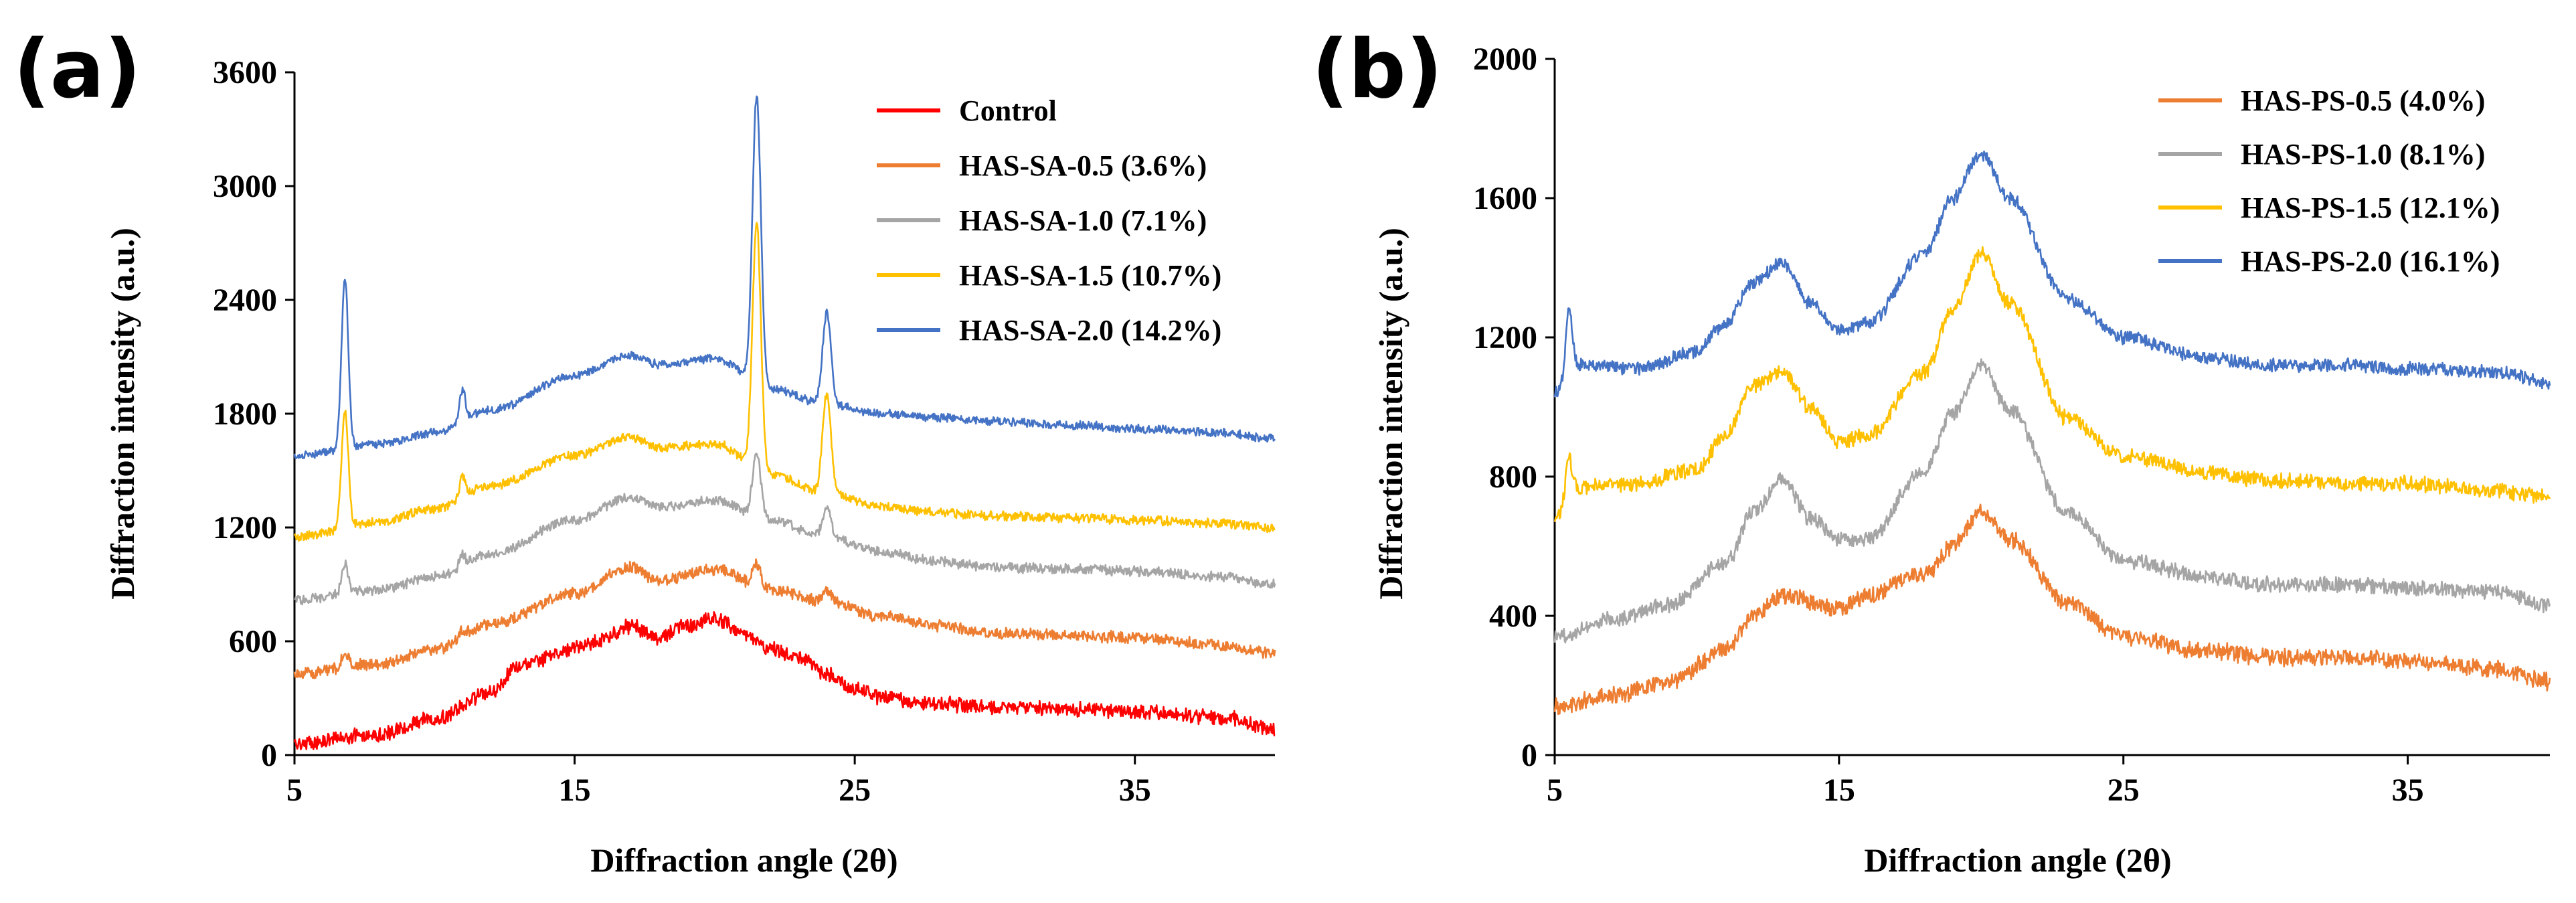  Describe the element at coordinates (2017, 860) in the screenshot. I see `panel-b-x-axis-title: Diffraction angle (2θ)` at that location.